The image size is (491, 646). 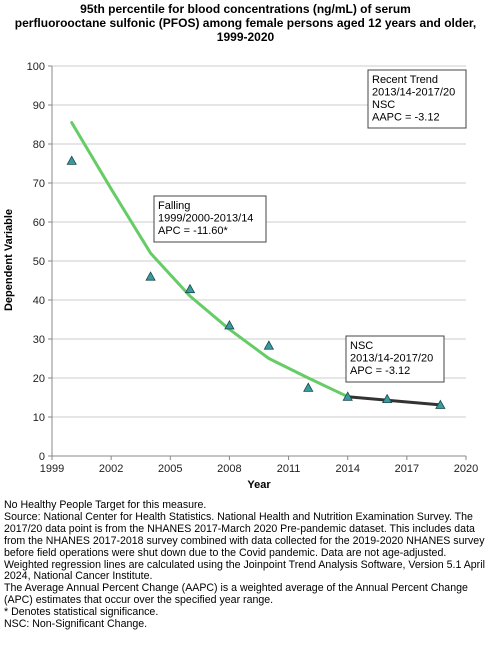 What do you see at coordinates (259, 485) in the screenshot?
I see `x-axis-label: Year` at bounding box center [259, 485].